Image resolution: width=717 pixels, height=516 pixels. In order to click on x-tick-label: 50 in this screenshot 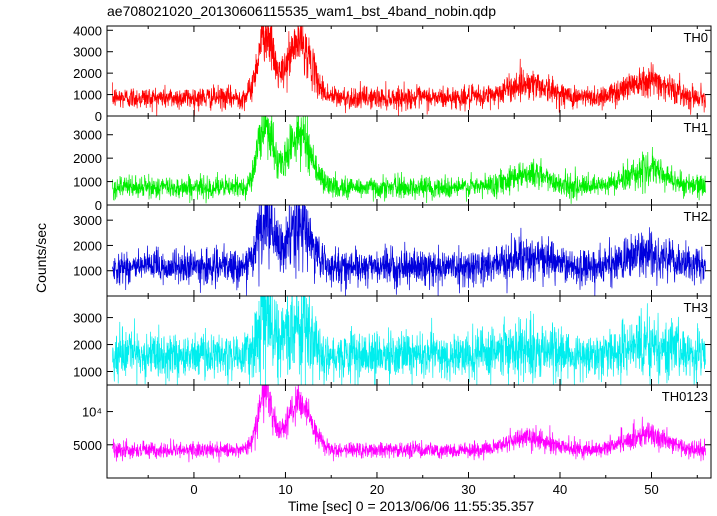, I will do `click(651, 489)`.